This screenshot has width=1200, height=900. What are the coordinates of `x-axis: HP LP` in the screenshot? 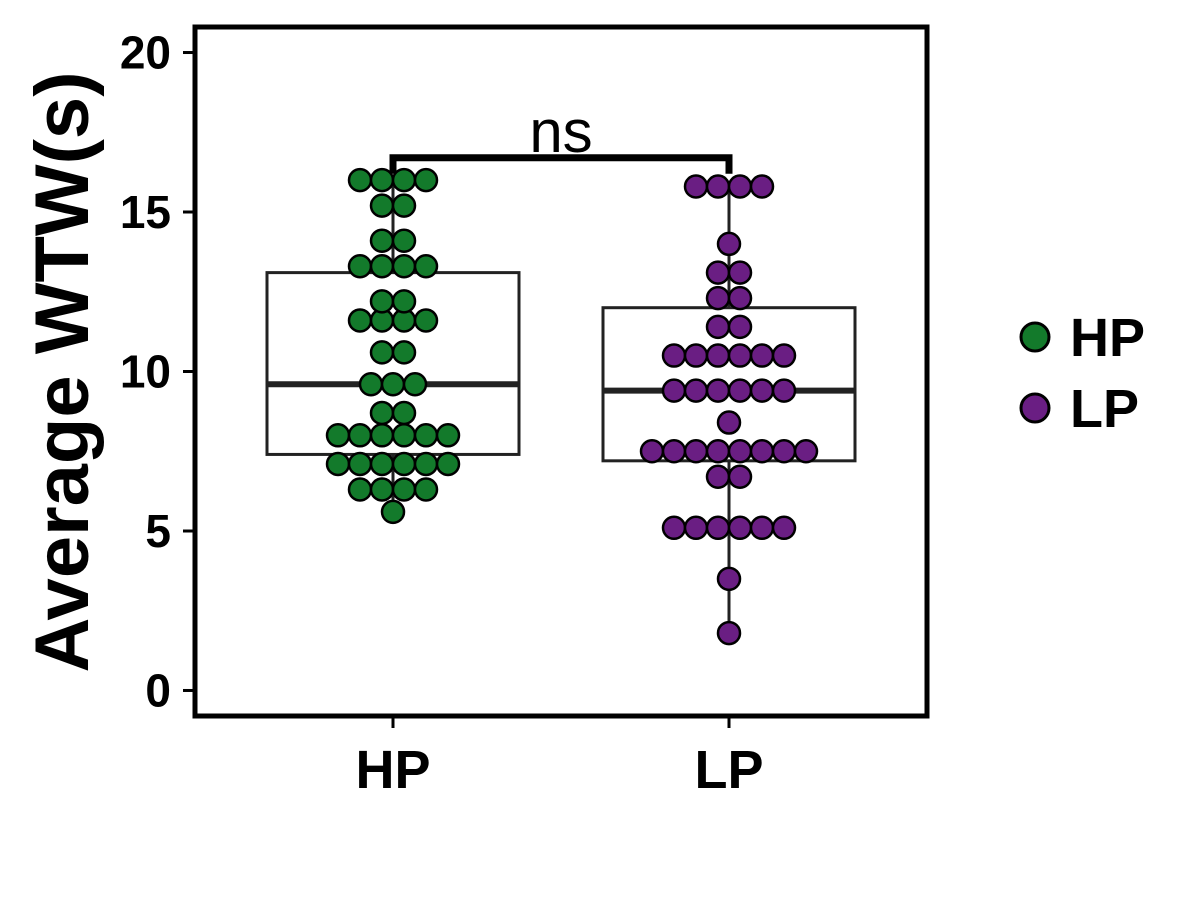 It's located at (559, 758).